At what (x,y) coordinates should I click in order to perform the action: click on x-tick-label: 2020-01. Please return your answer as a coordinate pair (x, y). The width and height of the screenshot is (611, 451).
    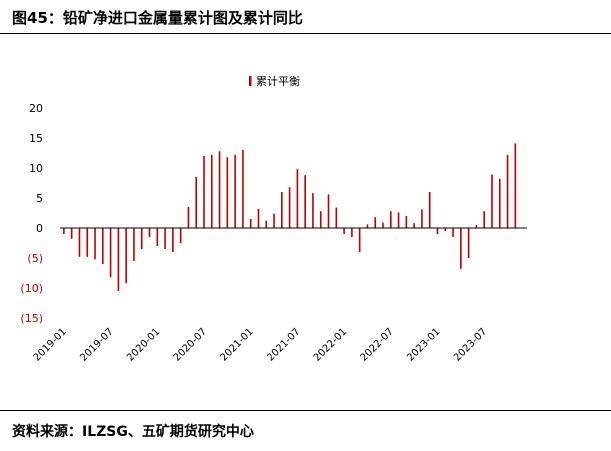
    Looking at the image, I should click on (143, 344).